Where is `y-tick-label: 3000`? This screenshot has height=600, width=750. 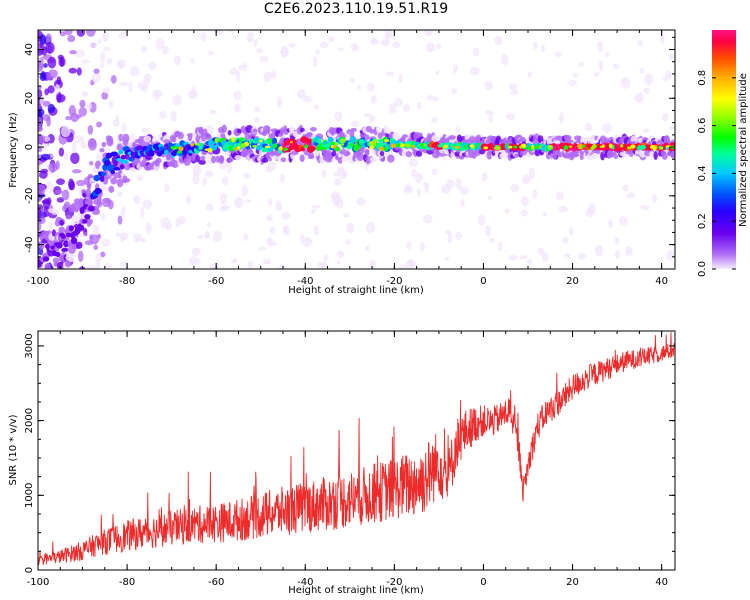 y-tick-label: 3000 is located at coordinates (29, 345).